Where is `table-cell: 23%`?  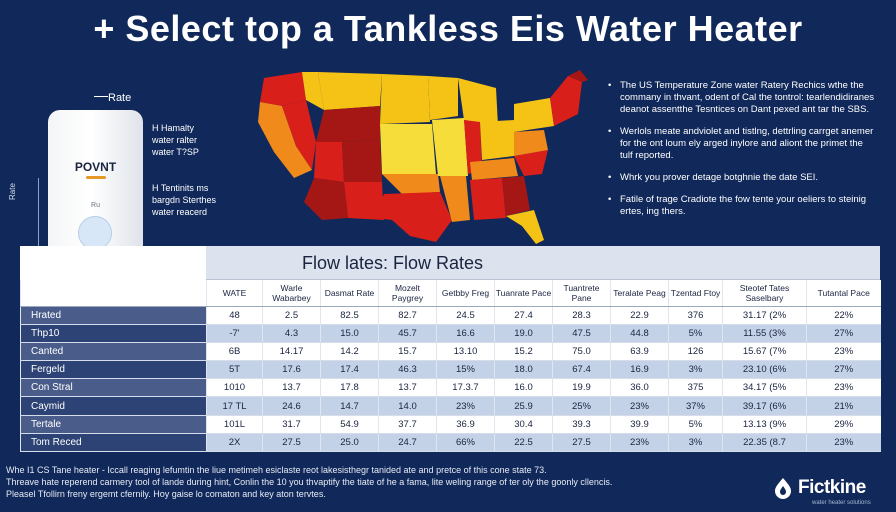
table-cell: 23% is located at coordinates (639, 443).